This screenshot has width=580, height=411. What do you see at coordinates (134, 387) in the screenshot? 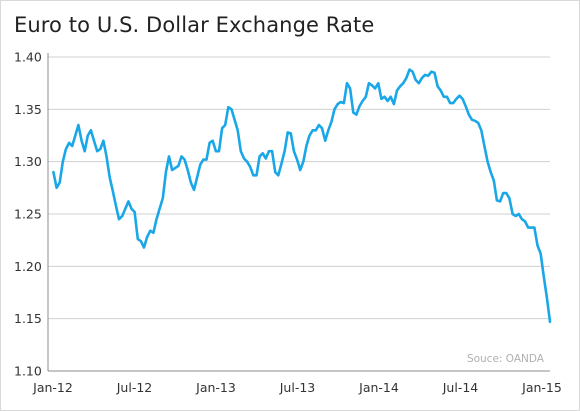
I see `x-tick-label: Jul-12` at bounding box center [134, 387].